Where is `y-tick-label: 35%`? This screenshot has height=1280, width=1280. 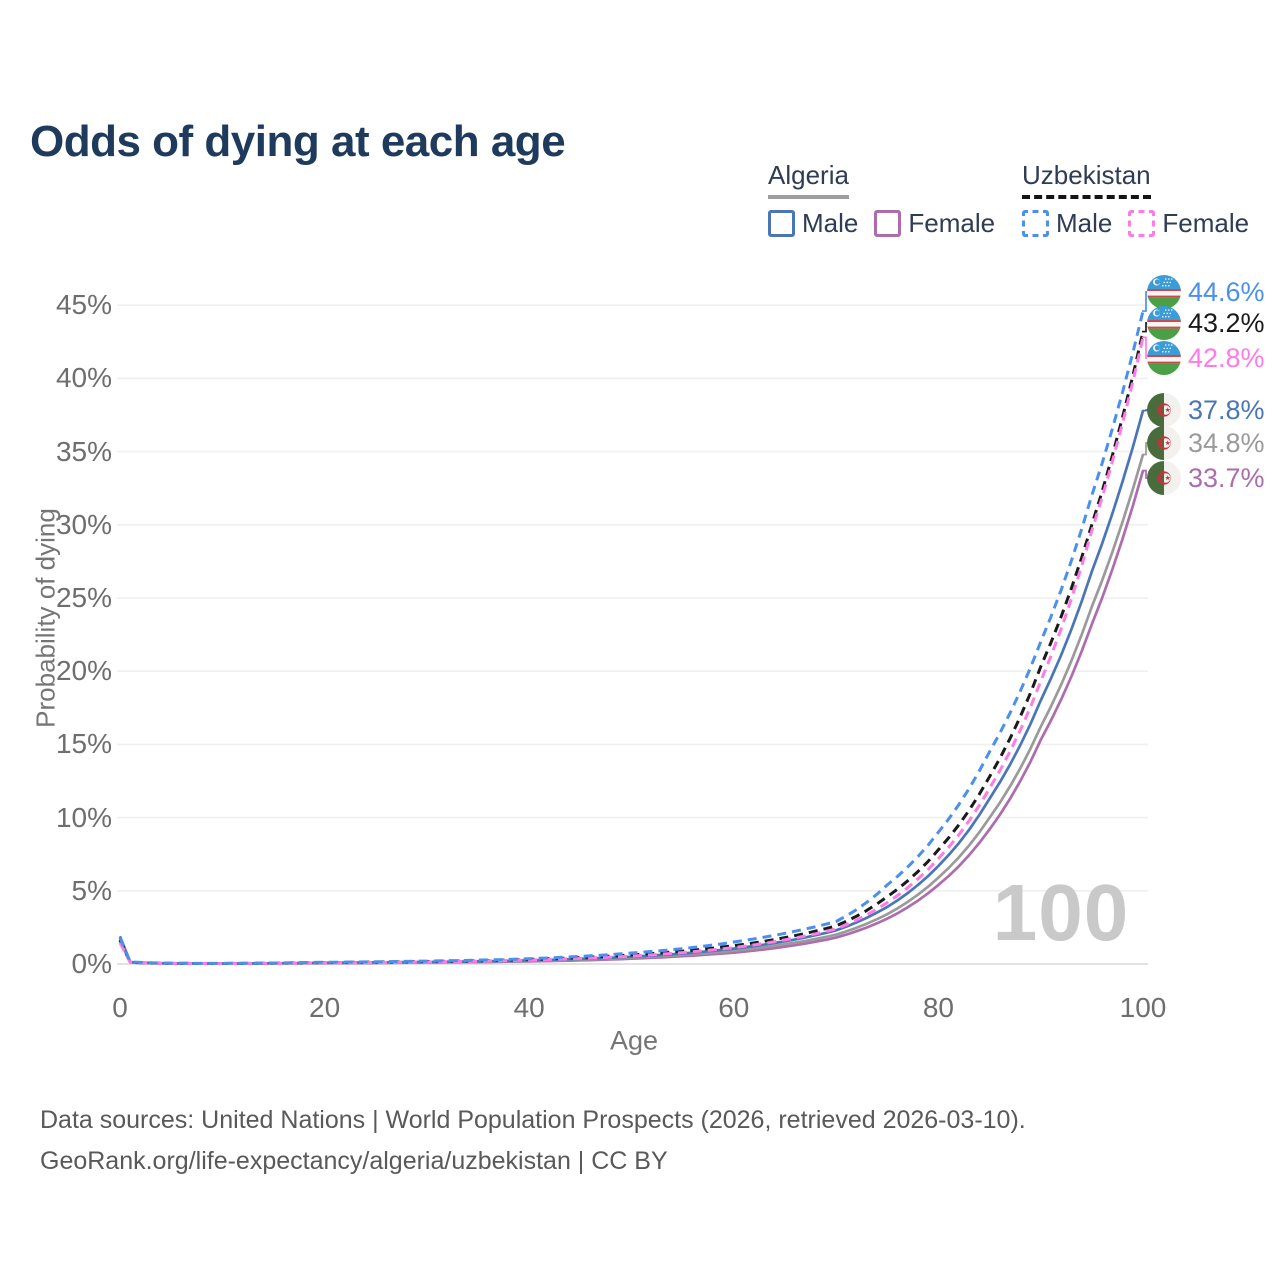 y-tick-label: 35% is located at coordinates (83, 451).